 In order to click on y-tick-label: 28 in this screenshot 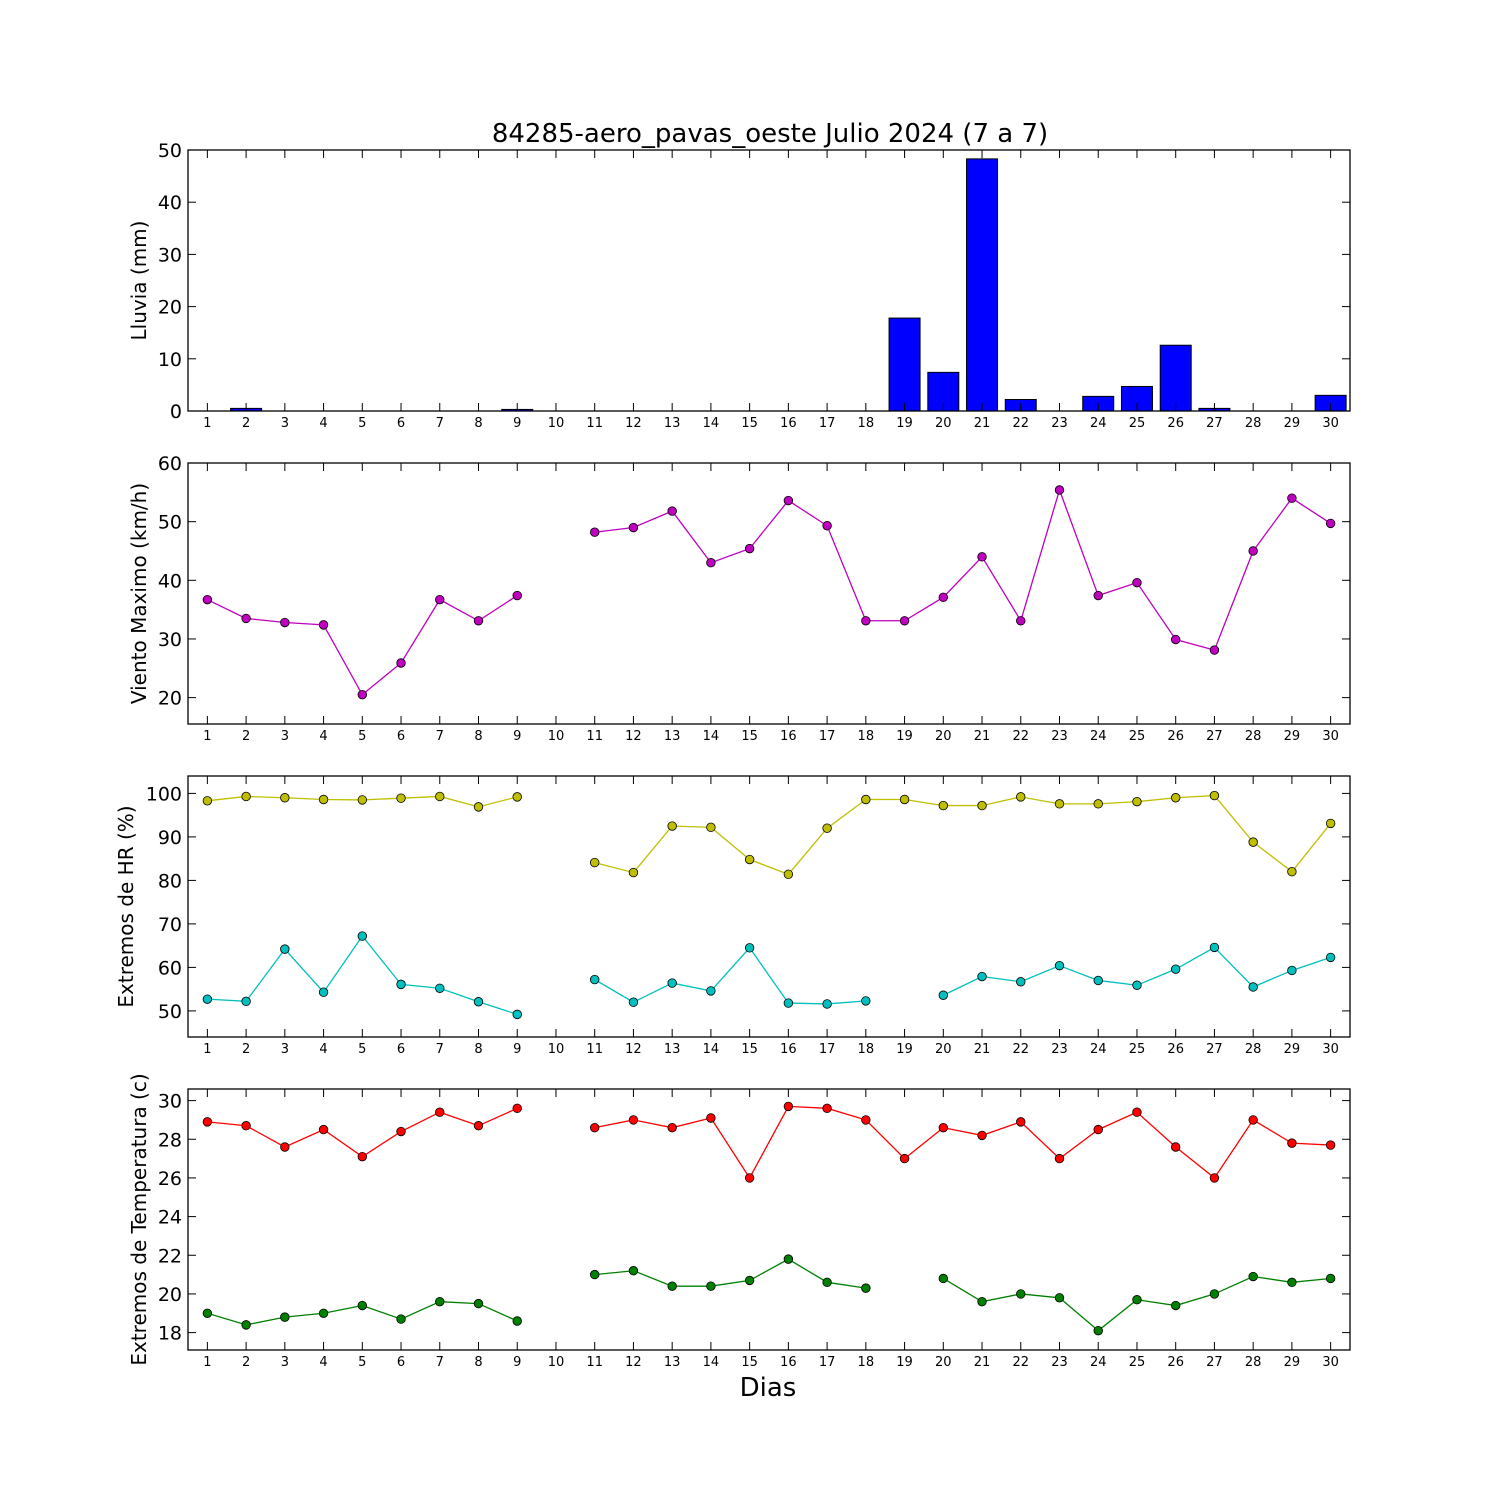, I will do `click(170, 1140)`.